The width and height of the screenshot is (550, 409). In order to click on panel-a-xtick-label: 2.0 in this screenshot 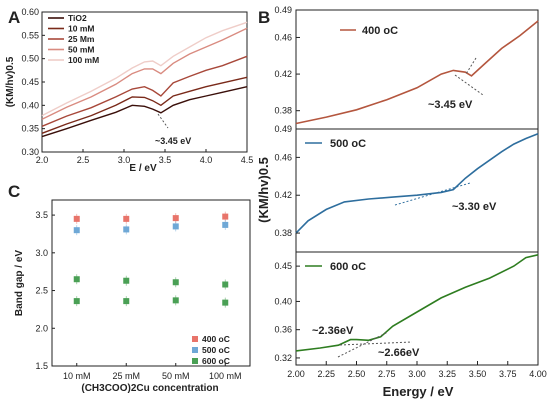, I will do `click(42, 160)`.